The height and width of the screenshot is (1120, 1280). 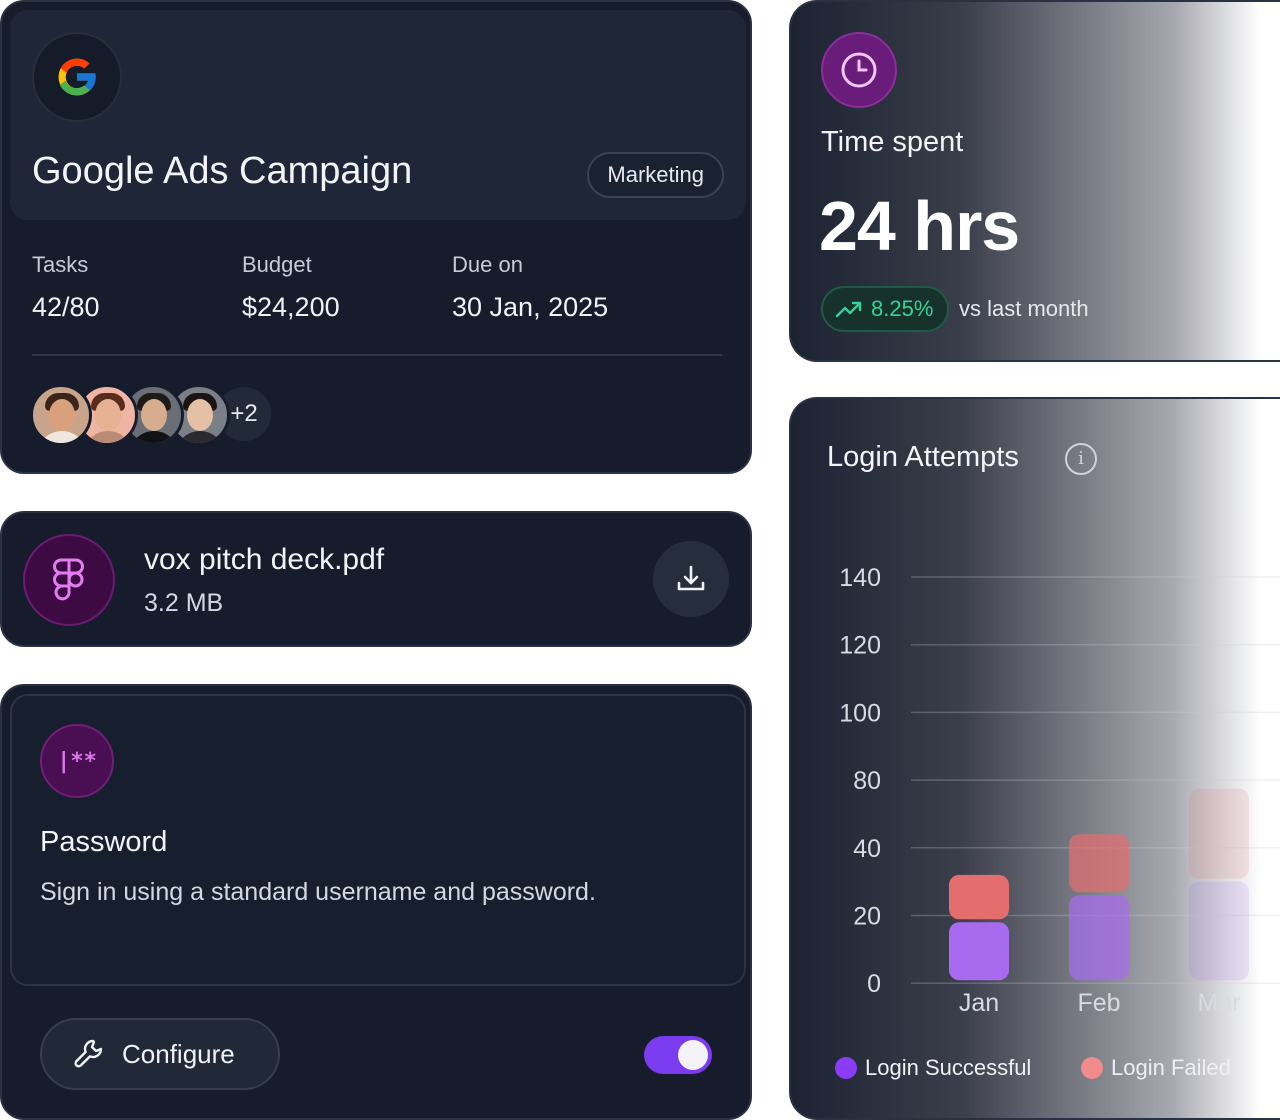 I want to click on divider, so click(x=377, y=355).